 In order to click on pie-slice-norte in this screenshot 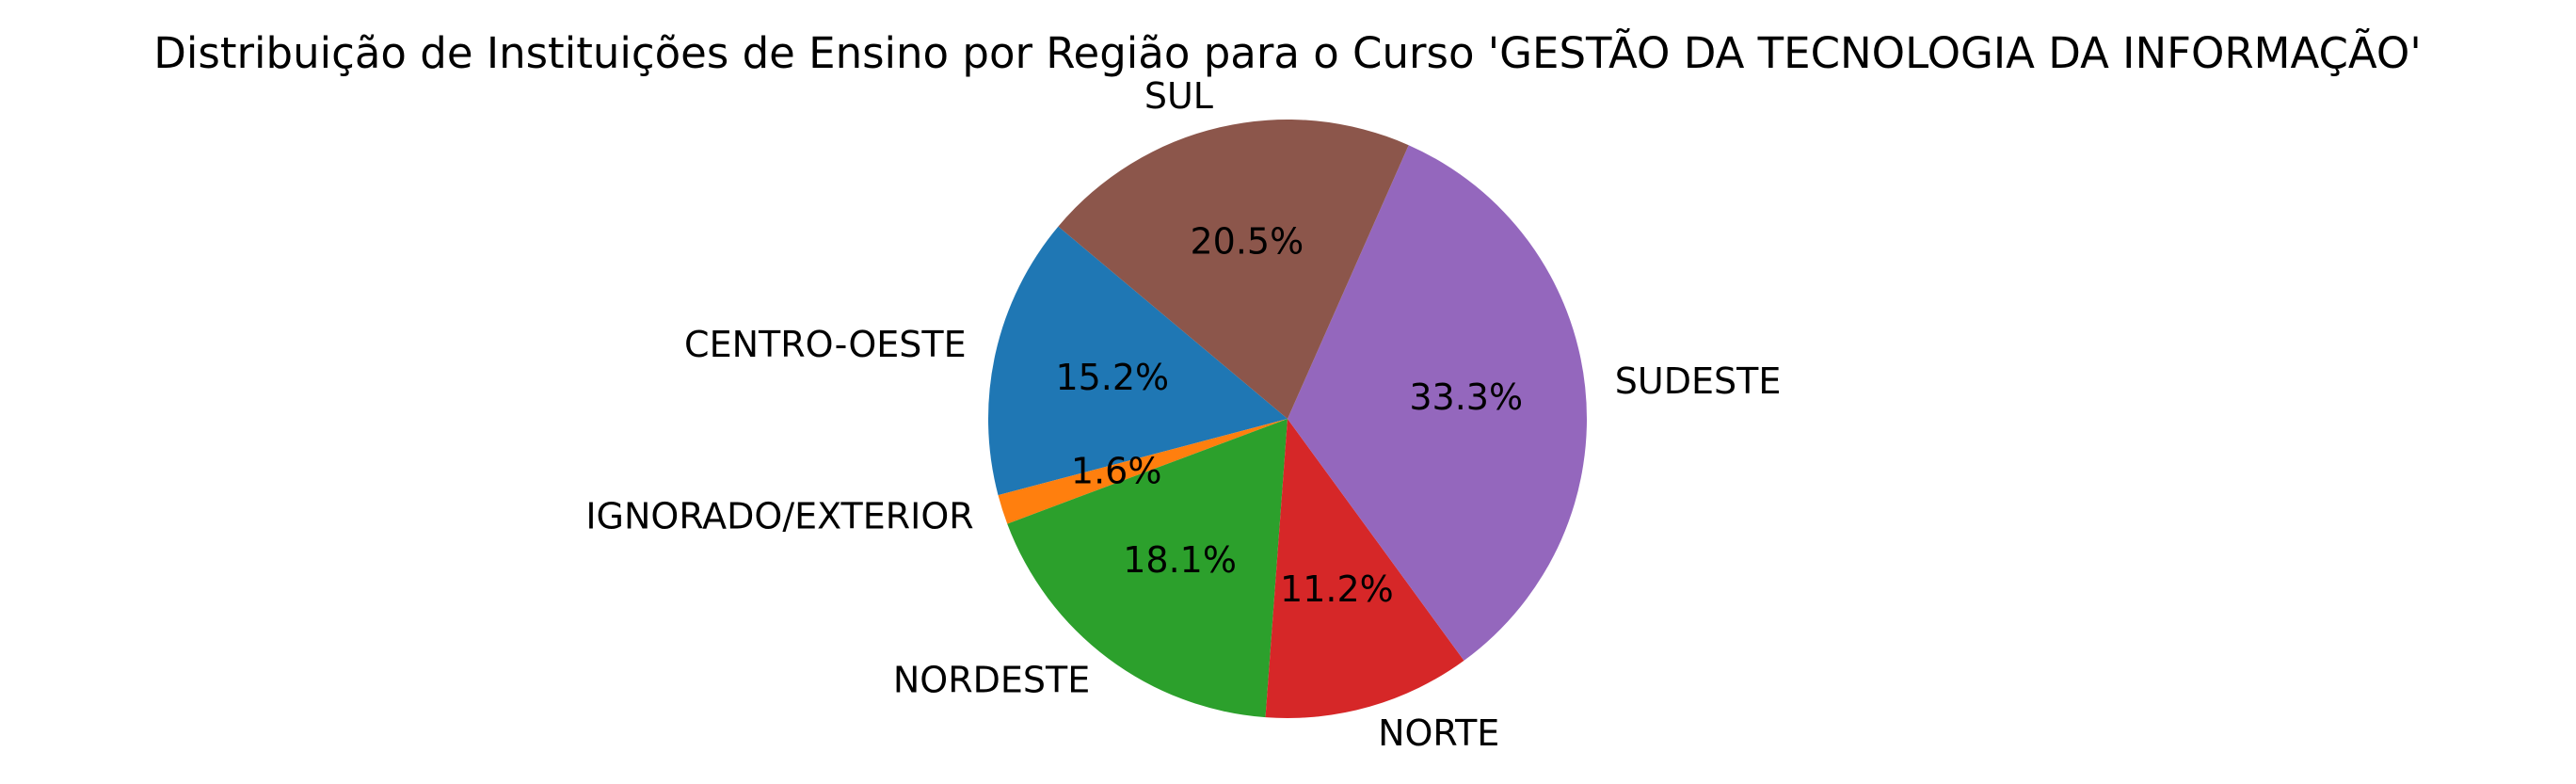, I will do `click(1364, 568)`.